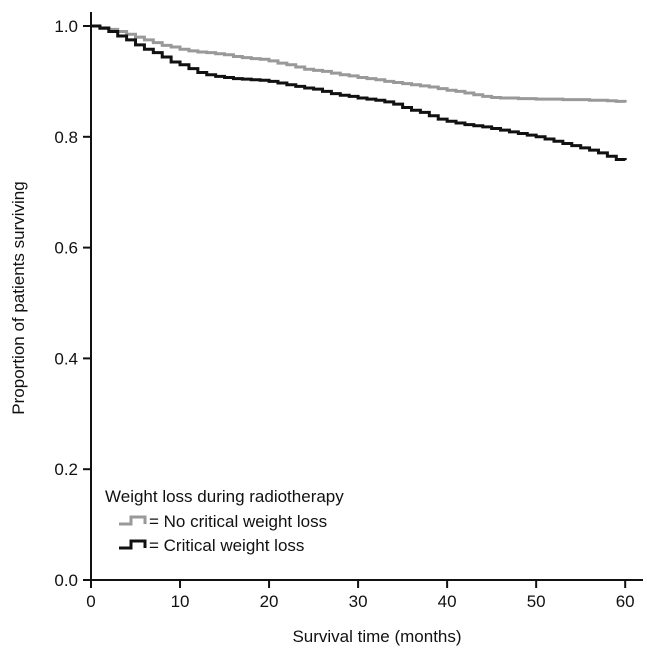 This screenshot has width=657, height=648. What do you see at coordinates (376, 636) in the screenshot?
I see `x-axis-title: Survival time (months)` at bounding box center [376, 636].